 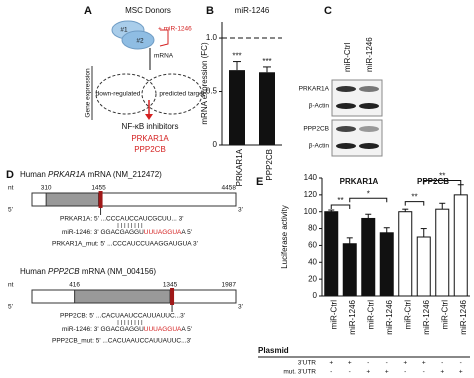 I want to click on y-tick-label: 140, so click(x=311, y=177).